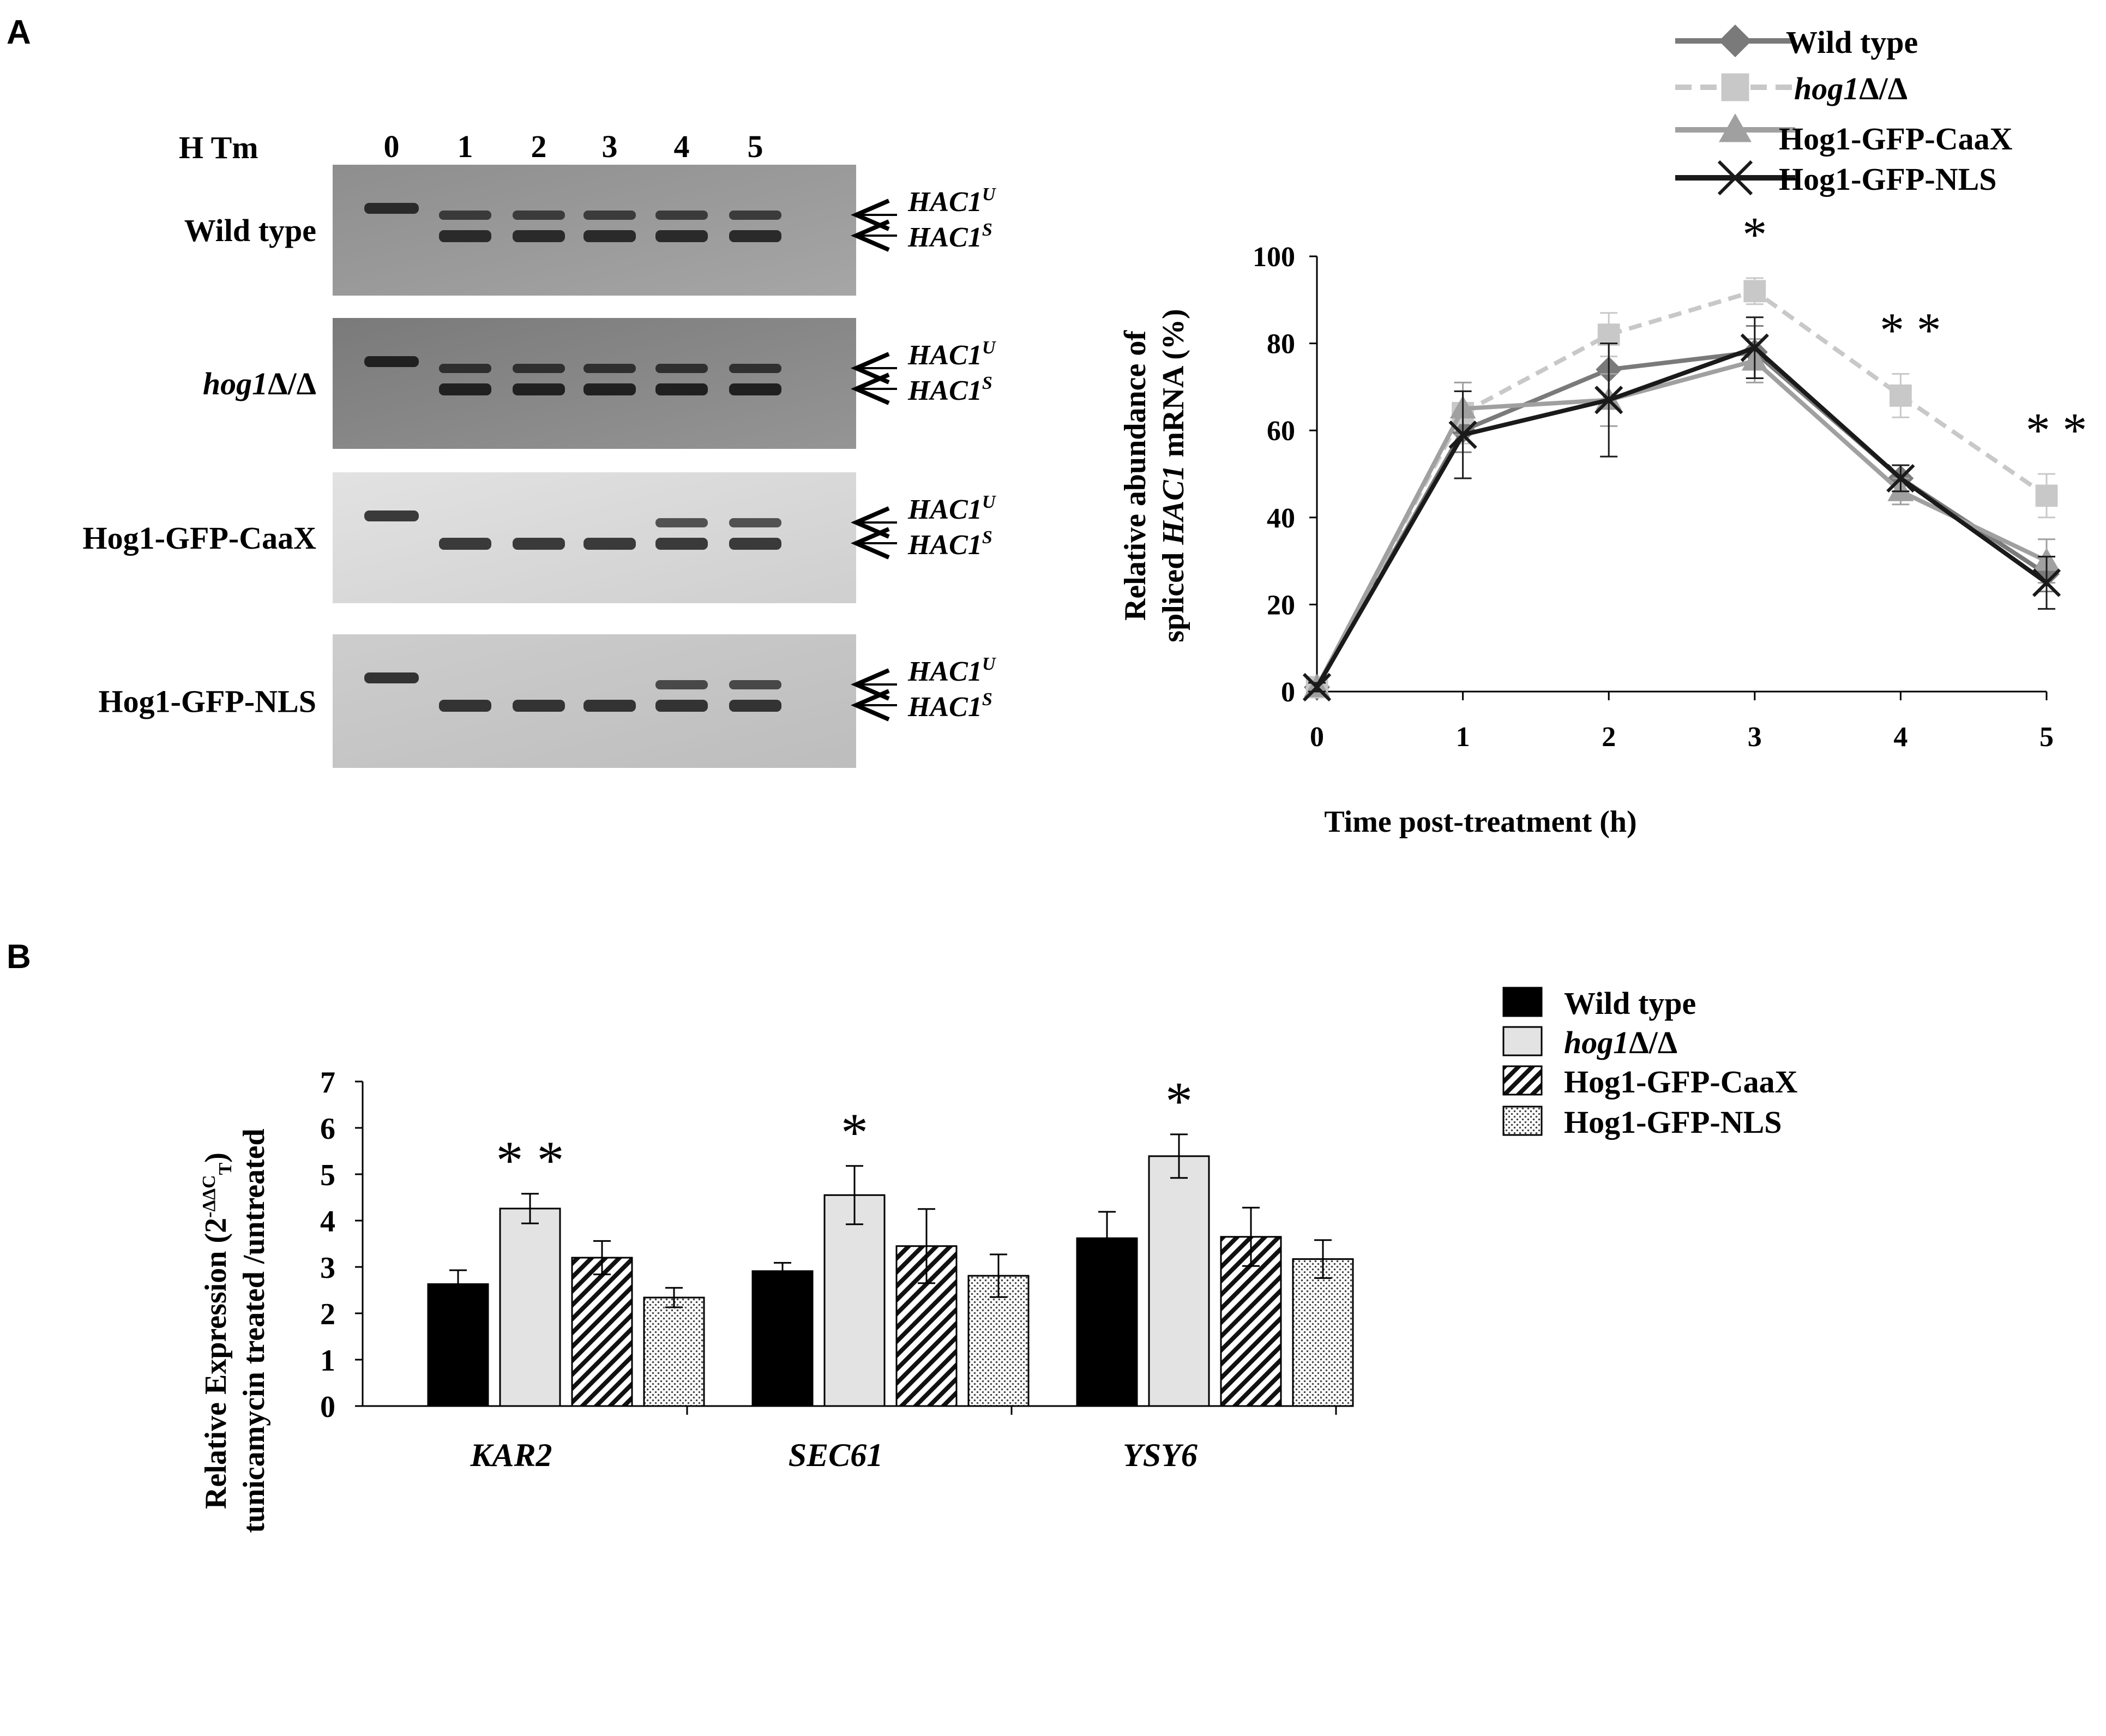 This screenshot has width=2106, height=1736. What do you see at coordinates (209, 1196) in the screenshot?
I see `bar-chart-y-label-sup: -ΔΔC` at bounding box center [209, 1196].